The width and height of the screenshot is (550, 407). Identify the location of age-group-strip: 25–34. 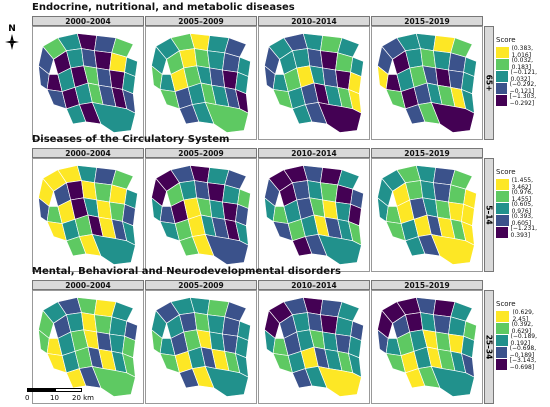
(489, 347).